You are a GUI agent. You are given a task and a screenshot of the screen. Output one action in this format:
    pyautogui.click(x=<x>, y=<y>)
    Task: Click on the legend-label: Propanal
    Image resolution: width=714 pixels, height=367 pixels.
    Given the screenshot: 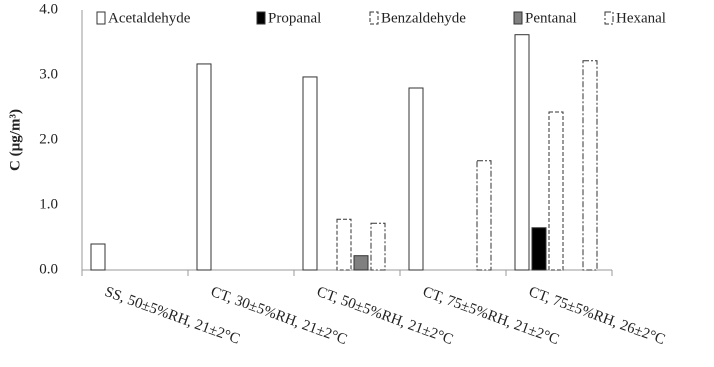 What is the action you would take?
    pyautogui.click(x=294, y=18)
    